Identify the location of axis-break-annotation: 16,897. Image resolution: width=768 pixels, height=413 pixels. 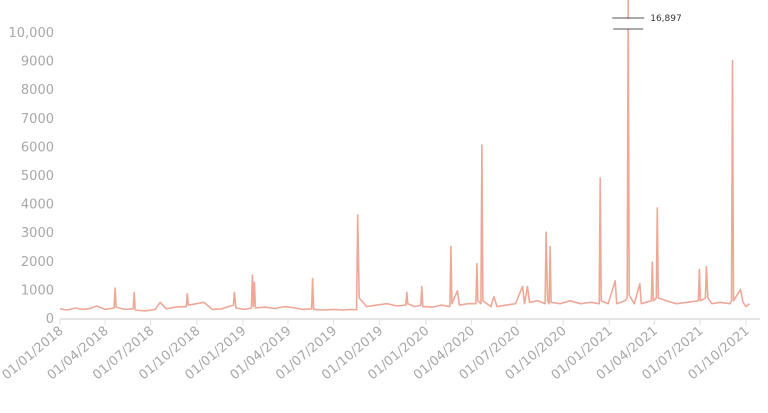
(647, 22).